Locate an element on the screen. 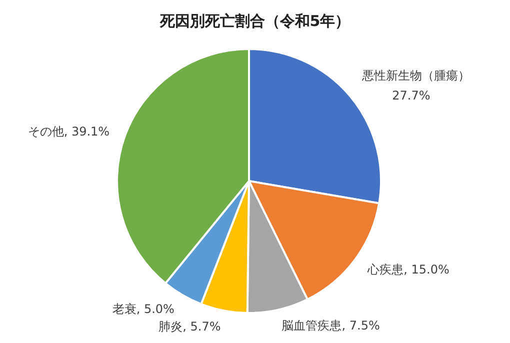 The image size is (510, 343). slice-label: 心疾患, 15.0% is located at coordinates (408, 269).